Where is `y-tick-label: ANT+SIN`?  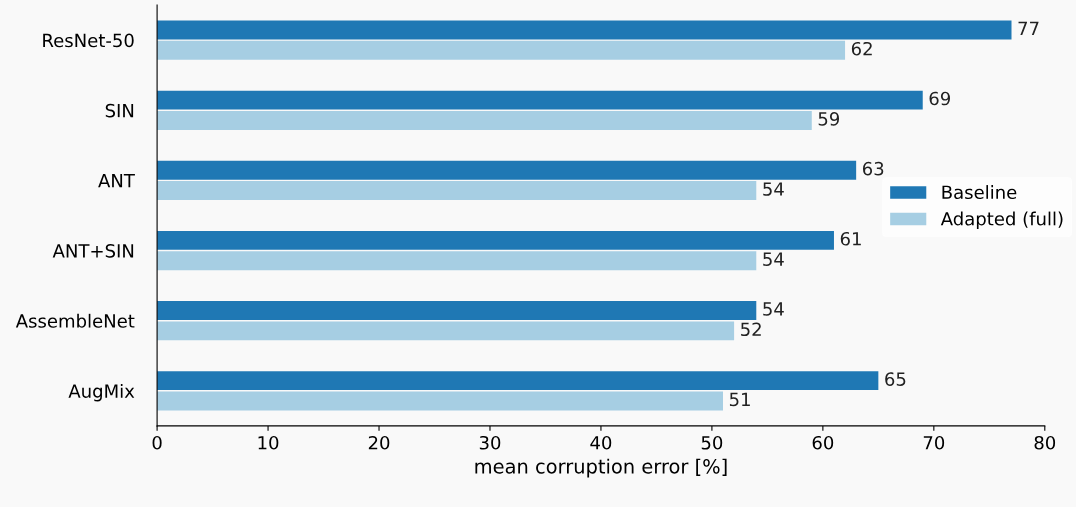 y-tick-label: ANT+SIN is located at coordinates (93, 251).